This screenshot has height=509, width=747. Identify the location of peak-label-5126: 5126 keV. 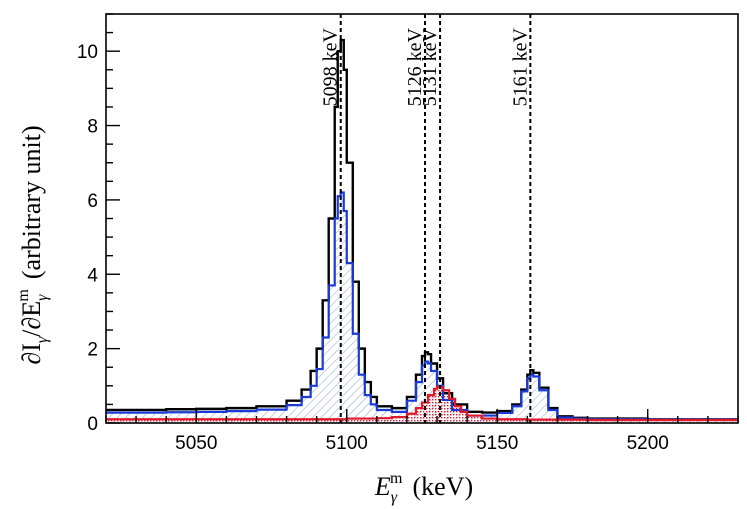
(415, 66).